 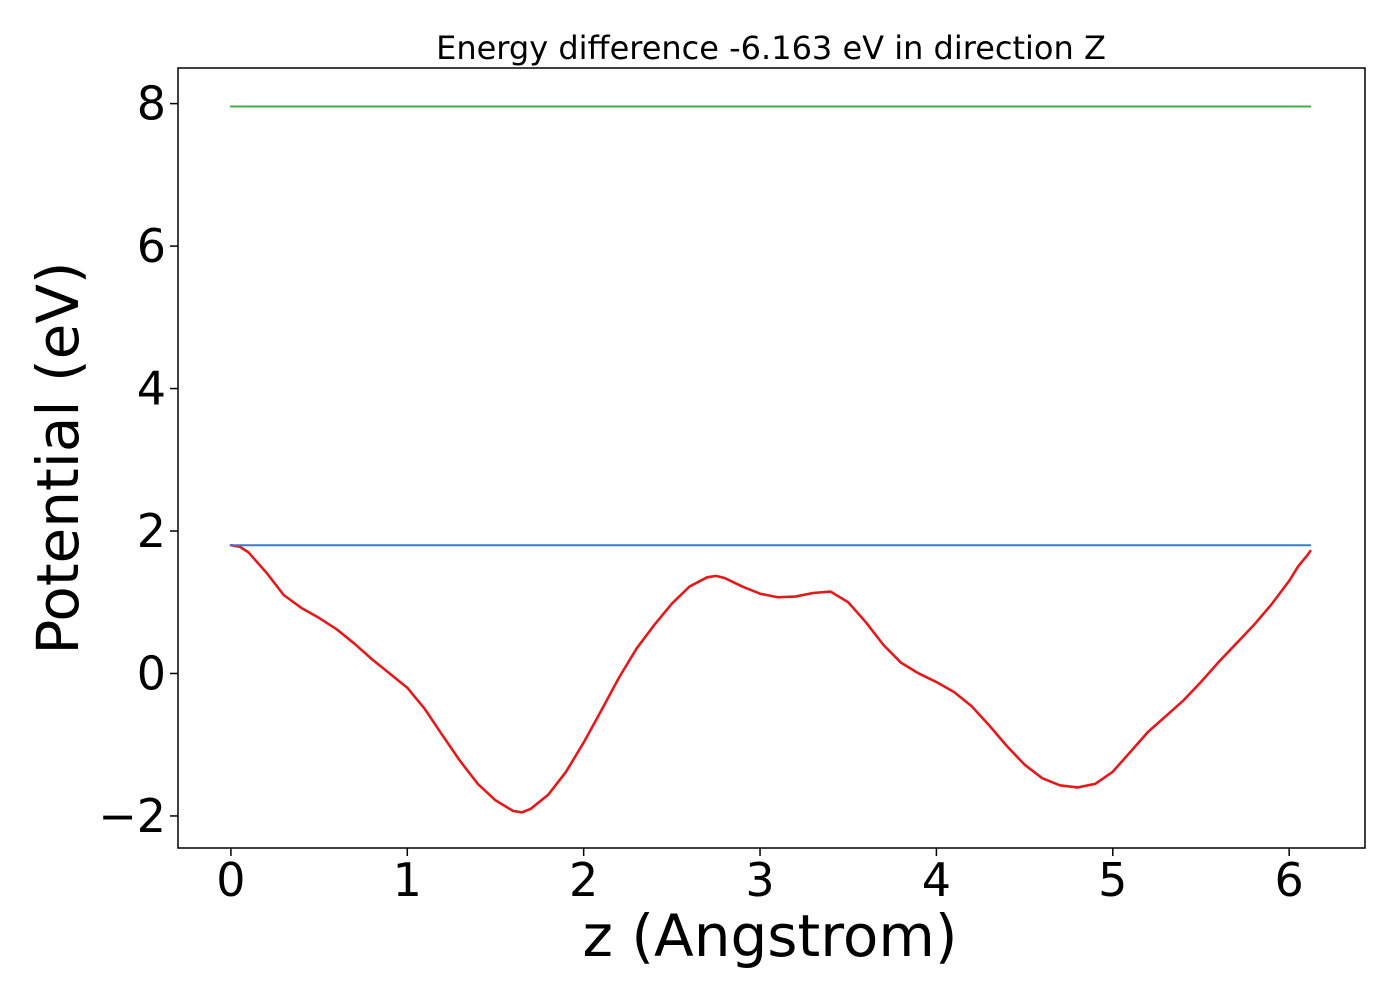 I want to click on x-tick-label: 1, so click(x=407, y=880).